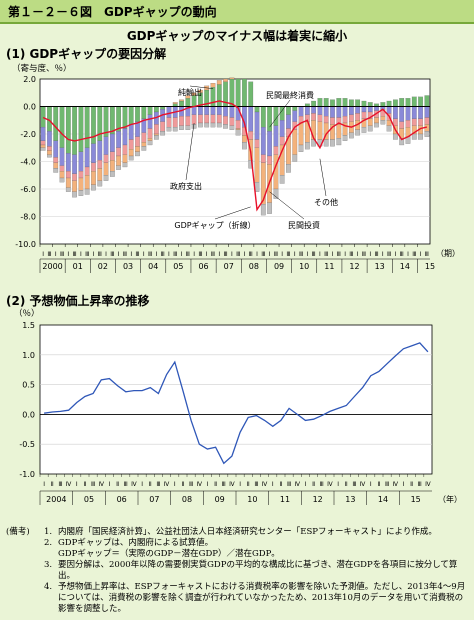 This screenshot has height=620, width=474. Describe the element at coordinates (28, 134) in the screenshot. I see `y-tick-label: -2.0` at that location.